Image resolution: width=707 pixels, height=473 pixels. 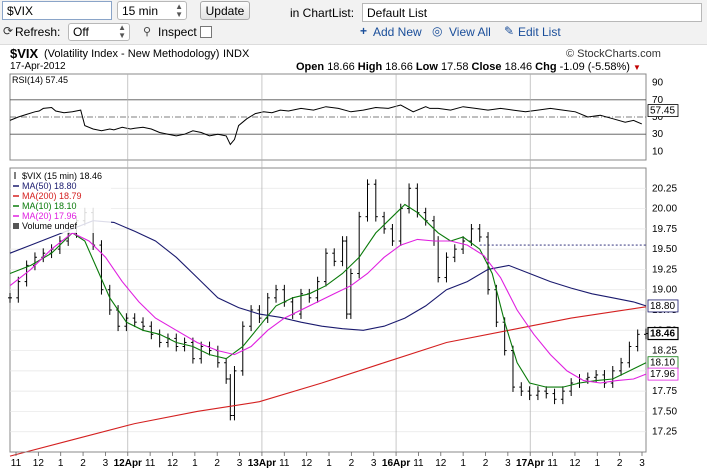 What do you see at coordinates (546, 67) in the screenshot?
I see `chg-label: Chg` at bounding box center [546, 67].